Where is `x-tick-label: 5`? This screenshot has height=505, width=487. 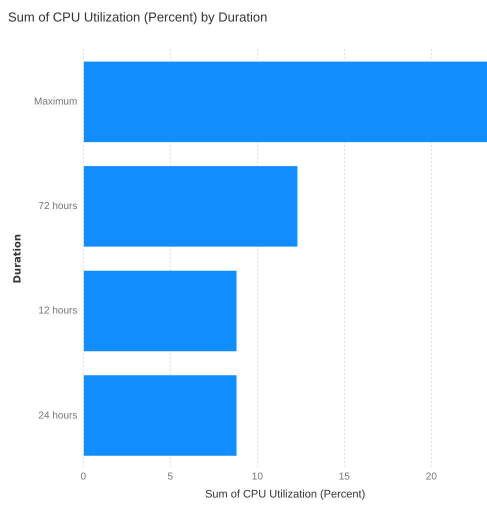
x-tick-label: 5 is located at coordinates (171, 477).